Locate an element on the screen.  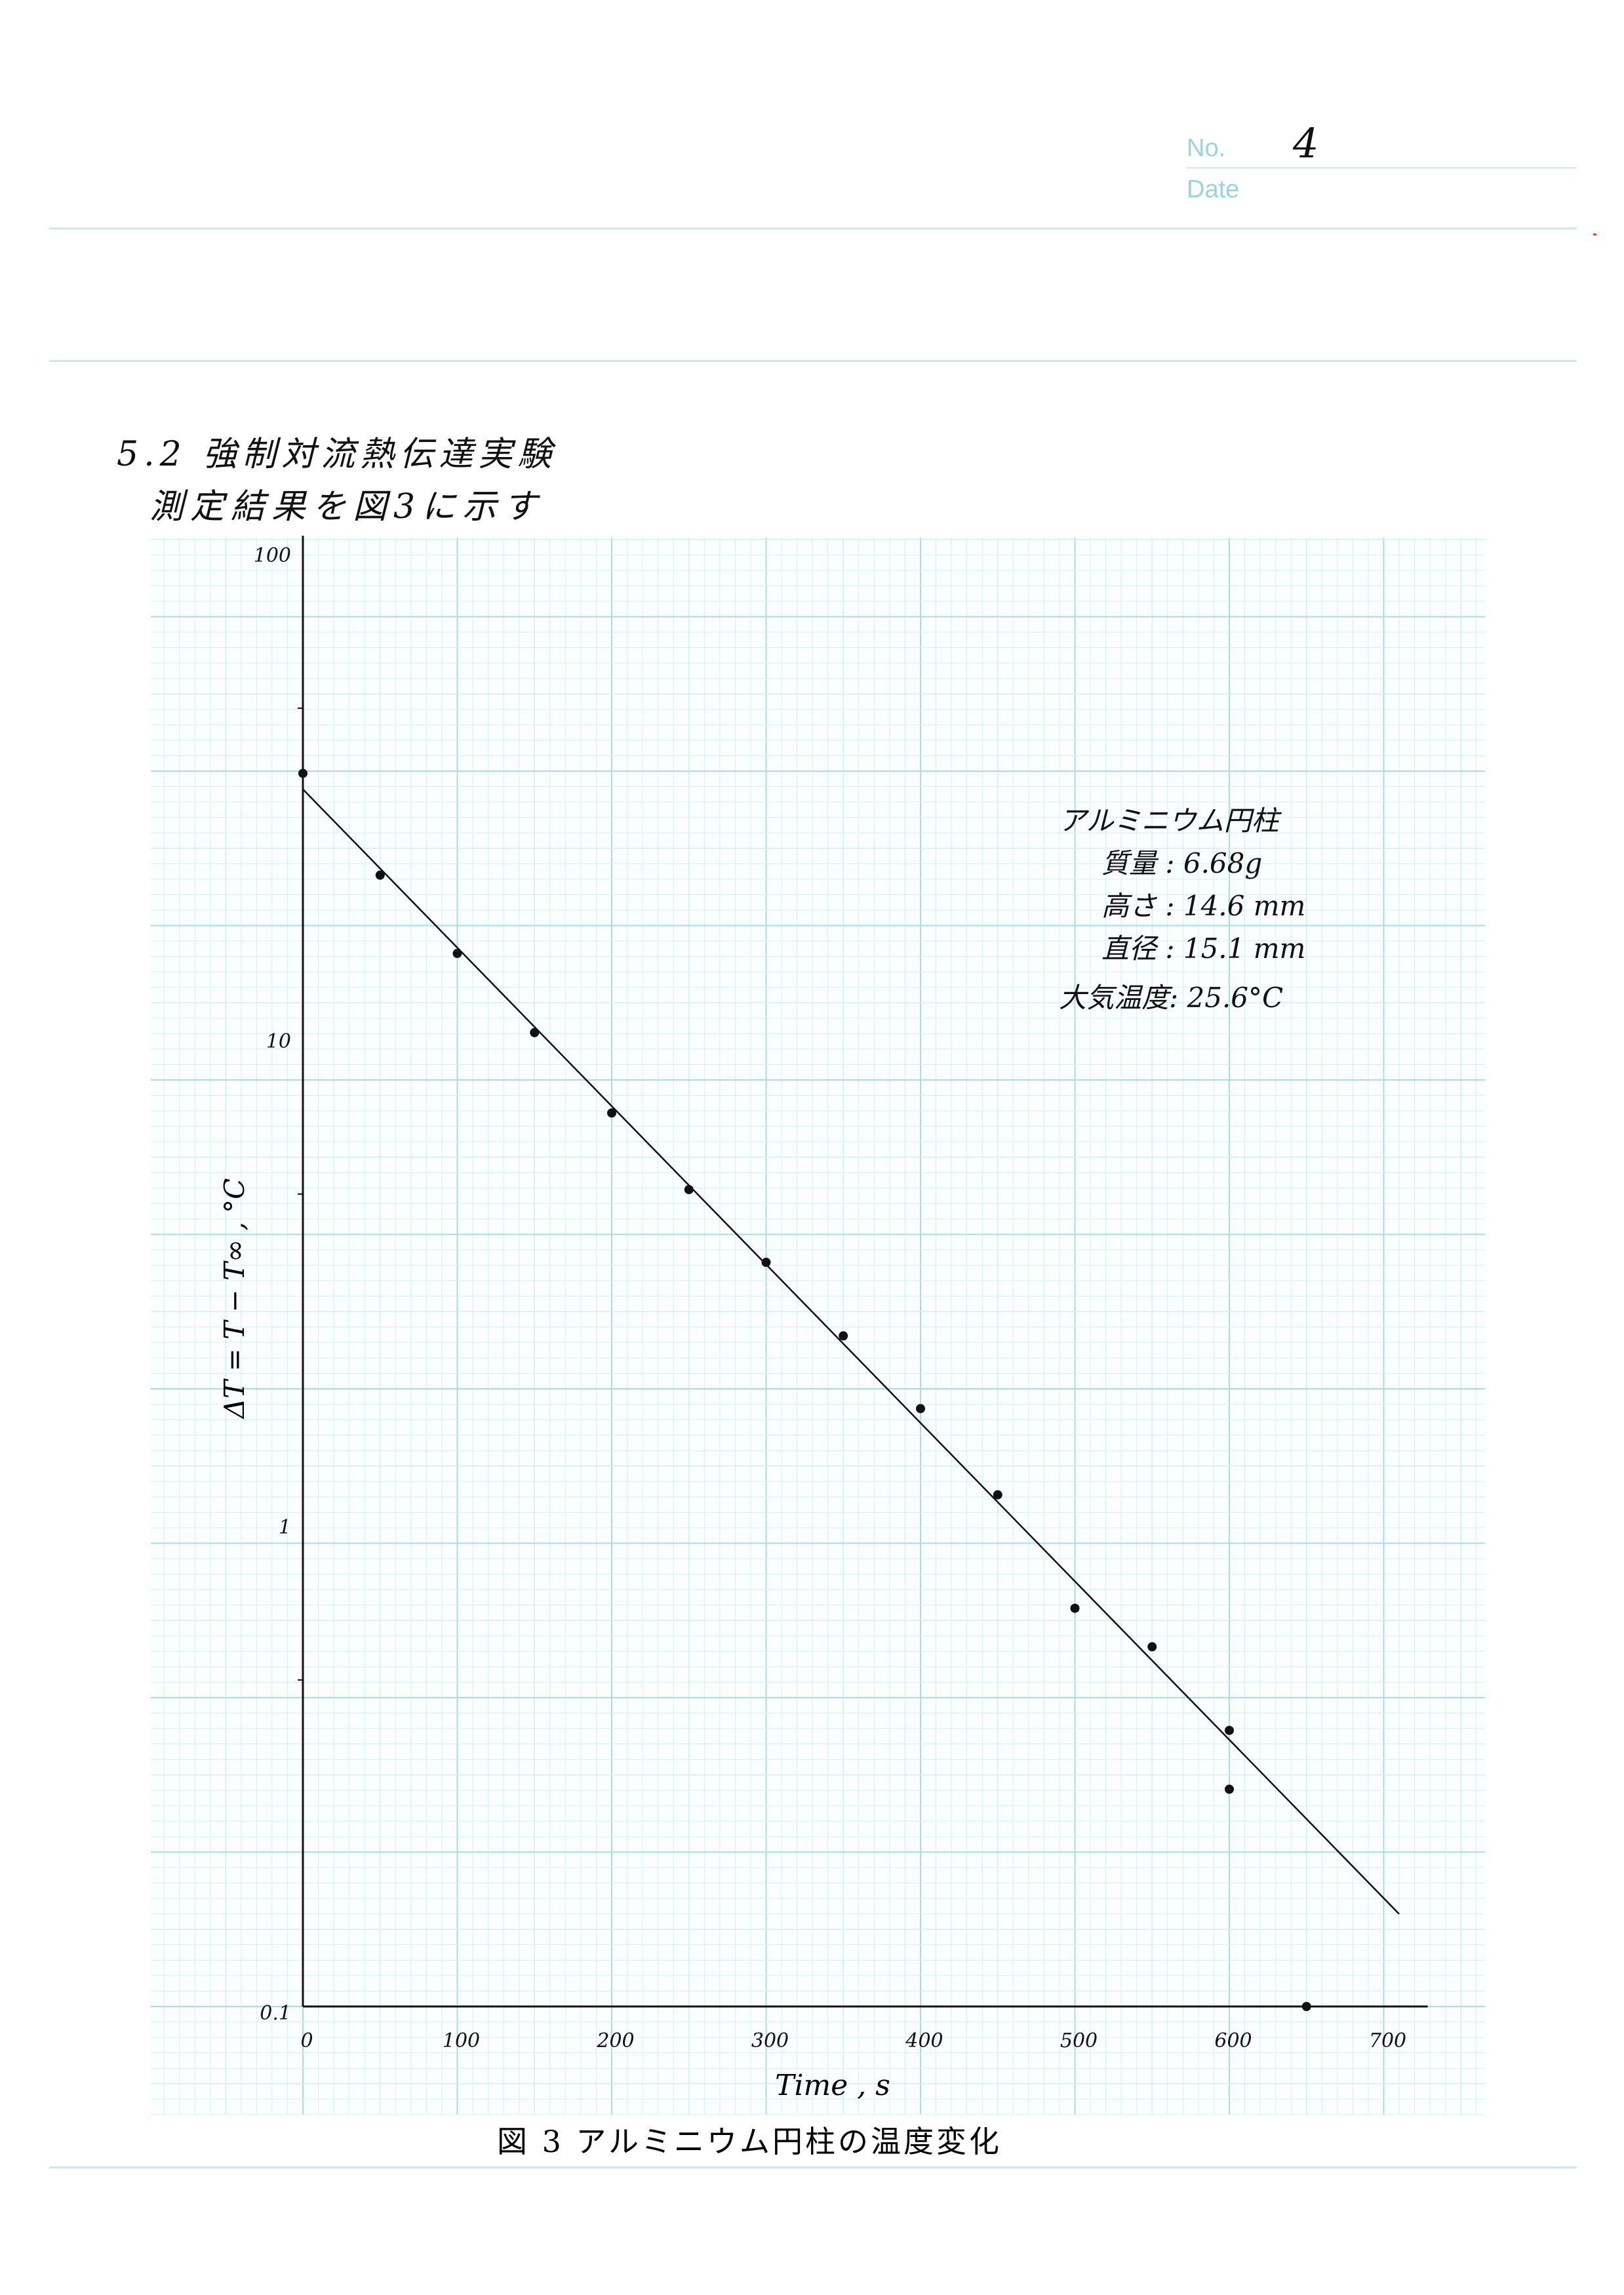
specimen-height: 高さ : 14.6 mm is located at coordinates (1203, 906).